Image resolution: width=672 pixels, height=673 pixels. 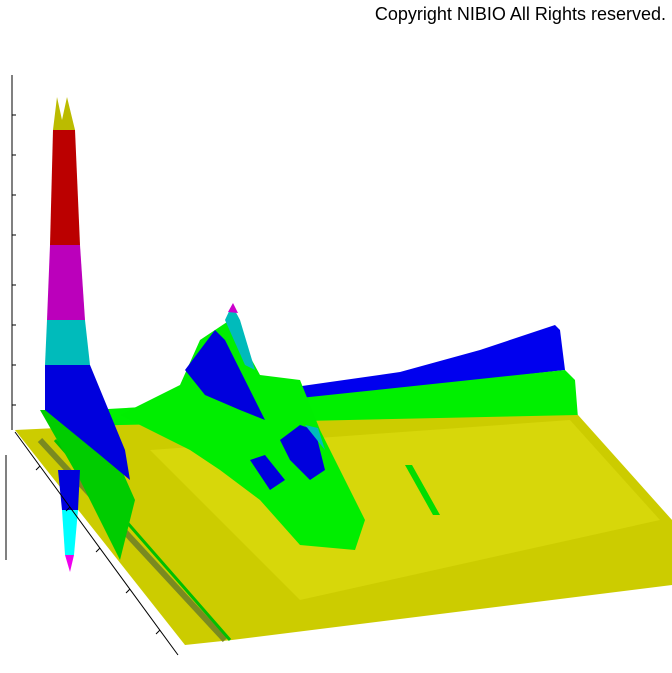 What do you see at coordinates (422, 490) in the screenshot?
I see `small-ridge` at bounding box center [422, 490].